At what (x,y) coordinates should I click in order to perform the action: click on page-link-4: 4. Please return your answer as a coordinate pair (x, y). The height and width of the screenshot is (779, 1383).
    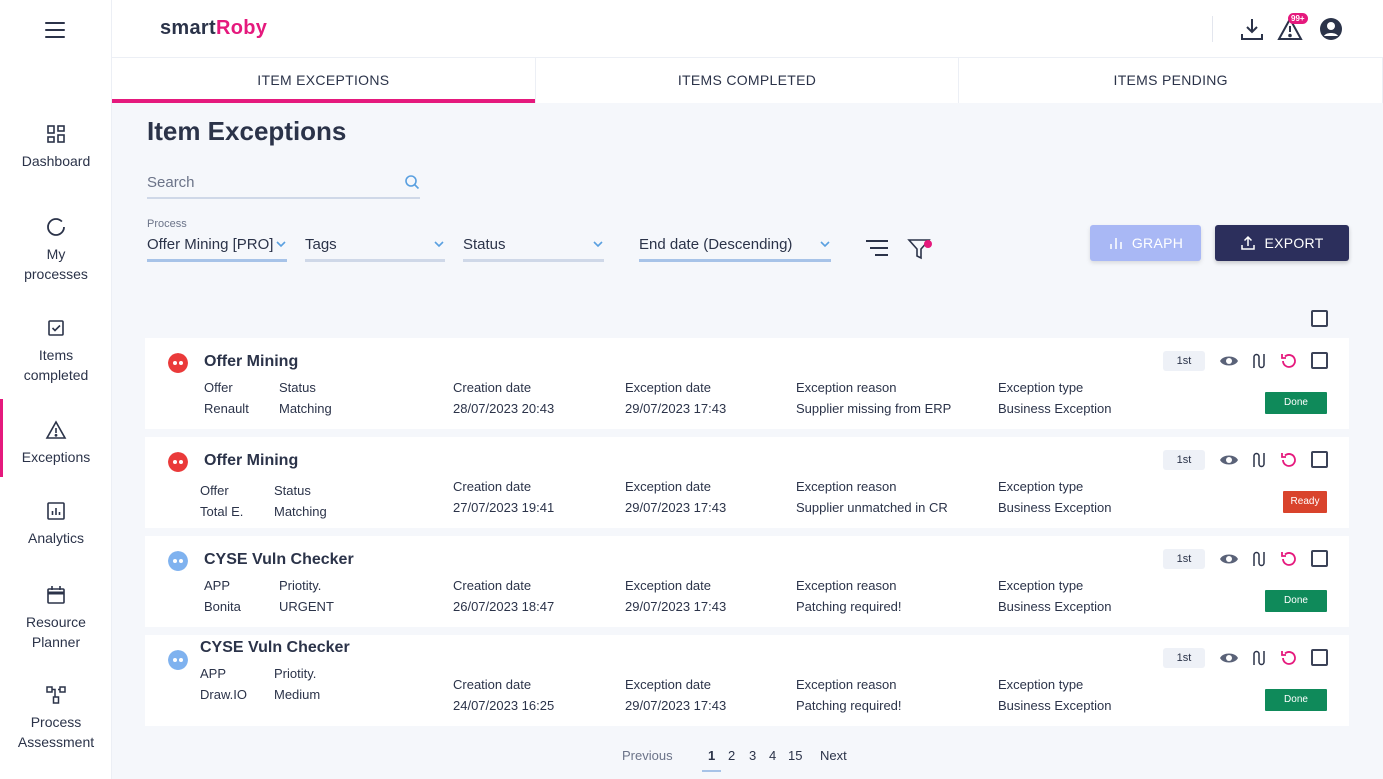
    Looking at the image, I should click on (773, 755).